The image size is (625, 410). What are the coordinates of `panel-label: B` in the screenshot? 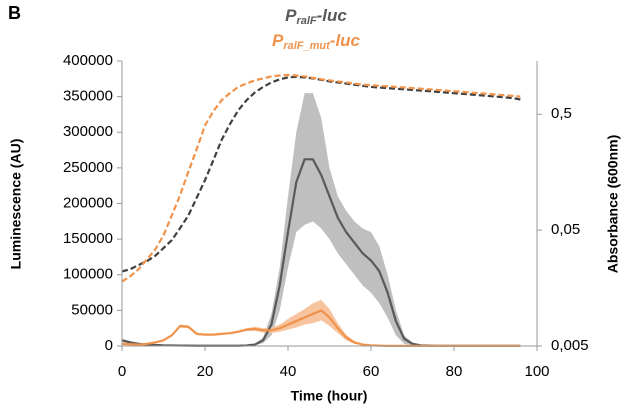 It's located at (14, 13).